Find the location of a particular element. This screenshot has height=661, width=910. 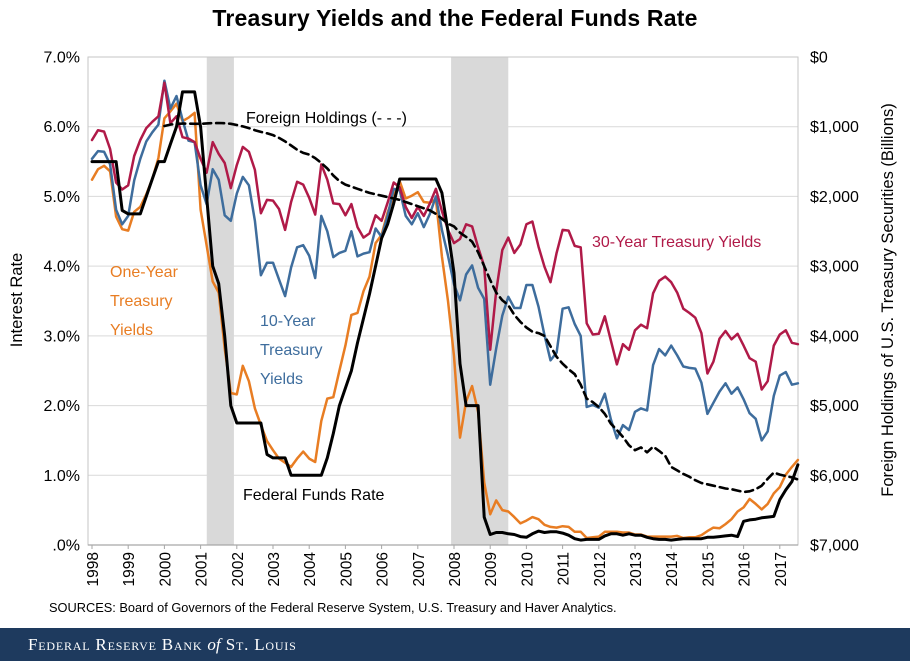

left-axis-tick-label: .0% is located at coordinates (66, 546).